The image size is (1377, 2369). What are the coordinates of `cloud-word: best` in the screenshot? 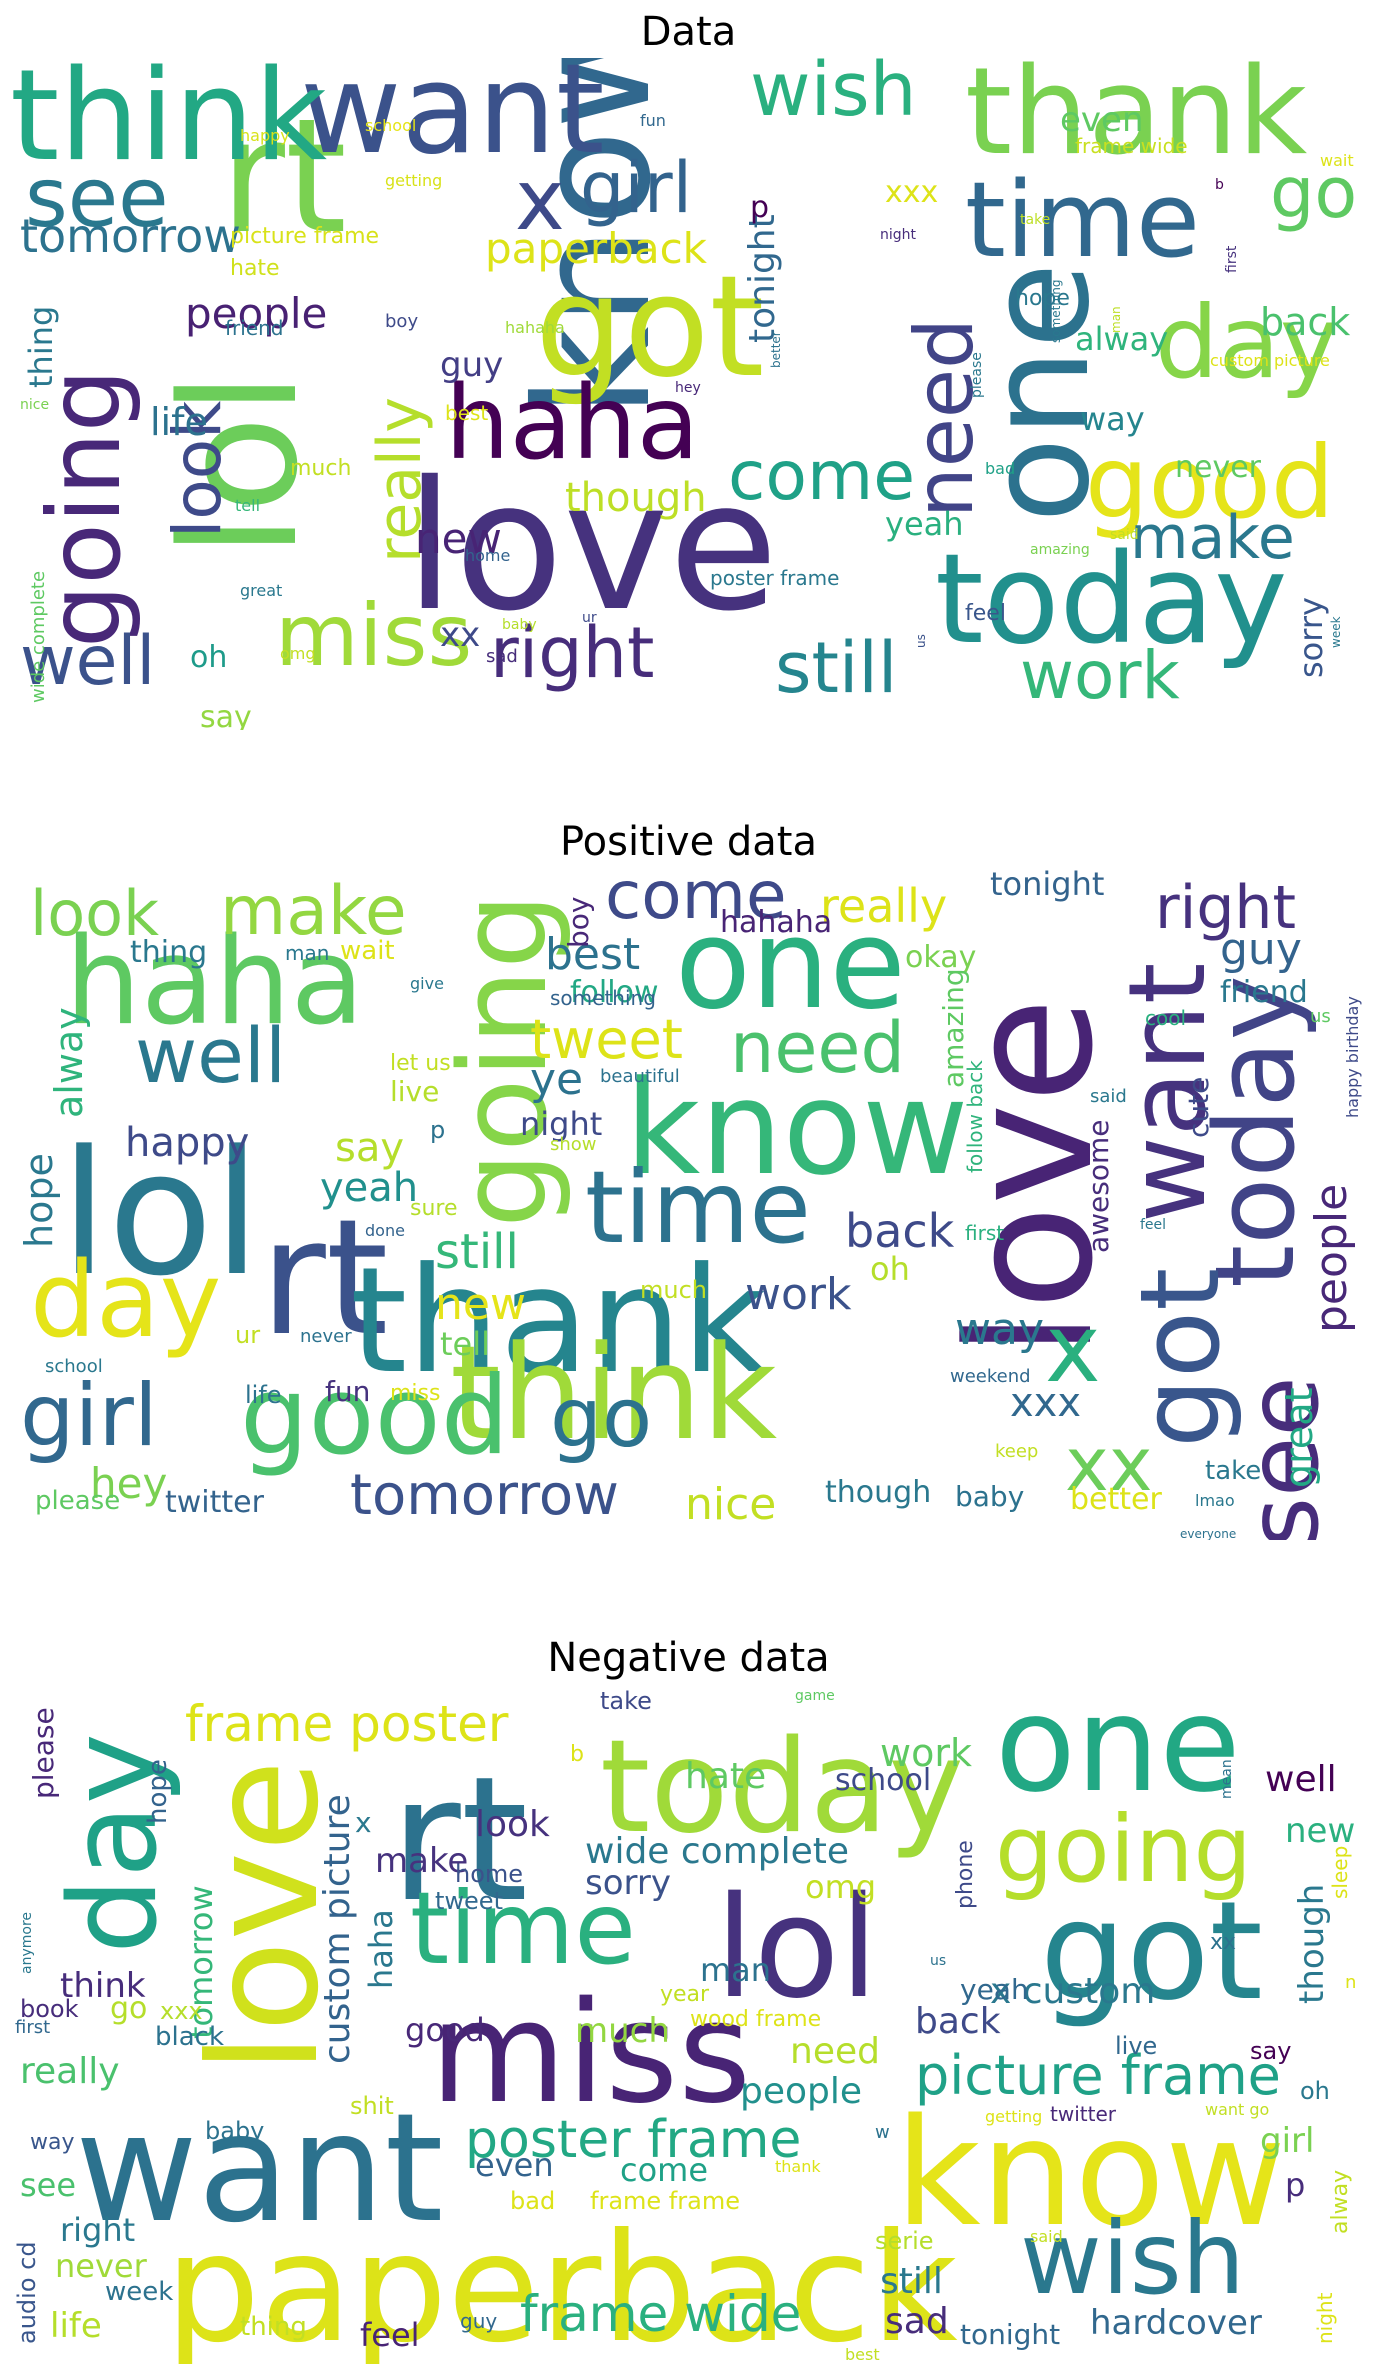 It's located at (593, 954).